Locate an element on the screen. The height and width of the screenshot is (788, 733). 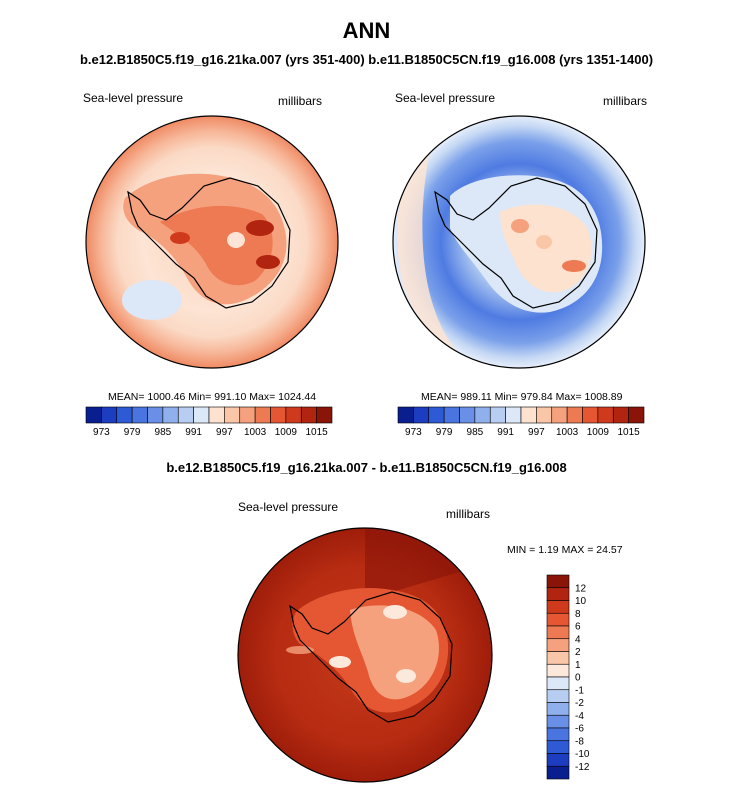
diff-map-border is located at coordinates (365, 655).